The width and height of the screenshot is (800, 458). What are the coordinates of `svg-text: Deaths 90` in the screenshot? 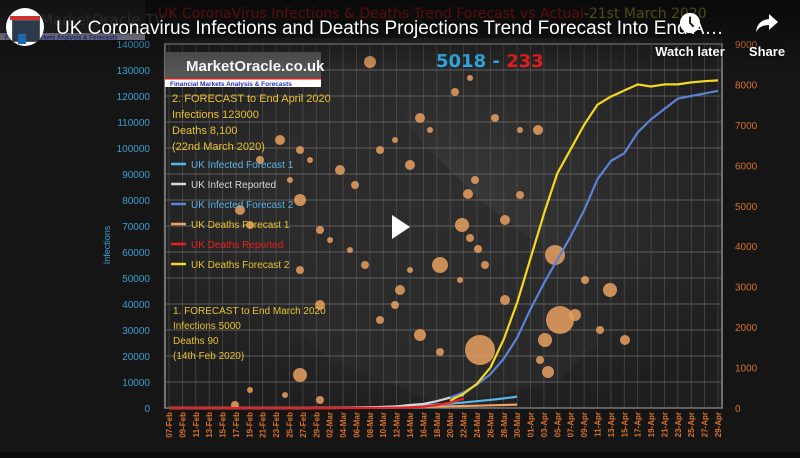 It's located at (196, 341).